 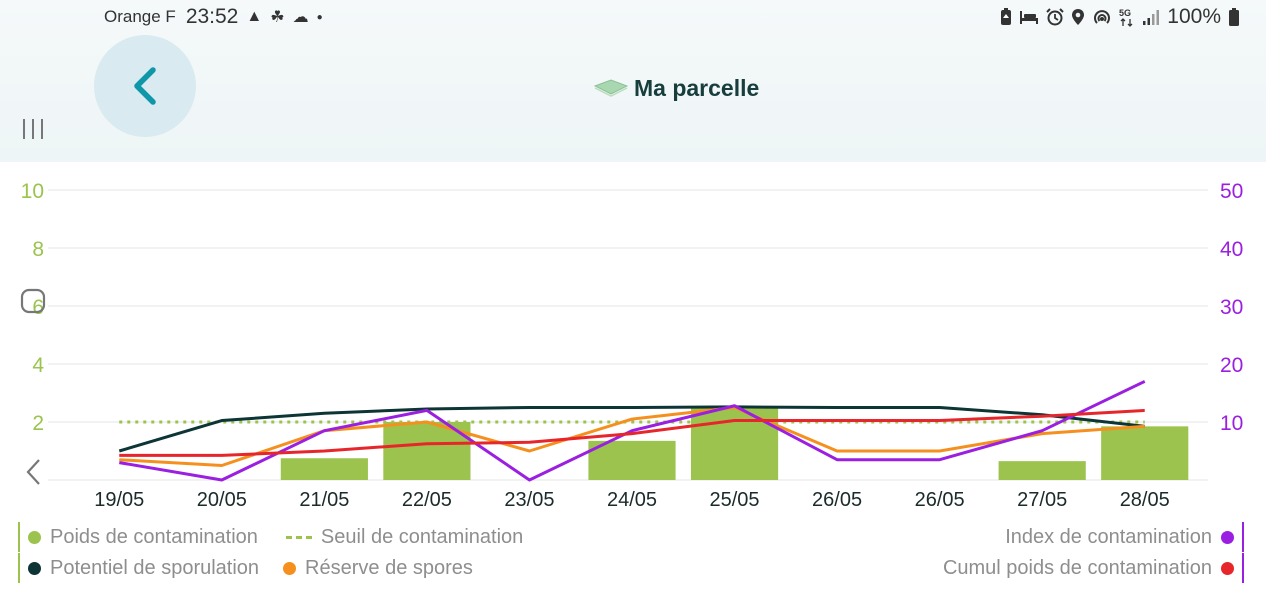 I want to click on svg-text: 5G, so click(x=1125, y=13).